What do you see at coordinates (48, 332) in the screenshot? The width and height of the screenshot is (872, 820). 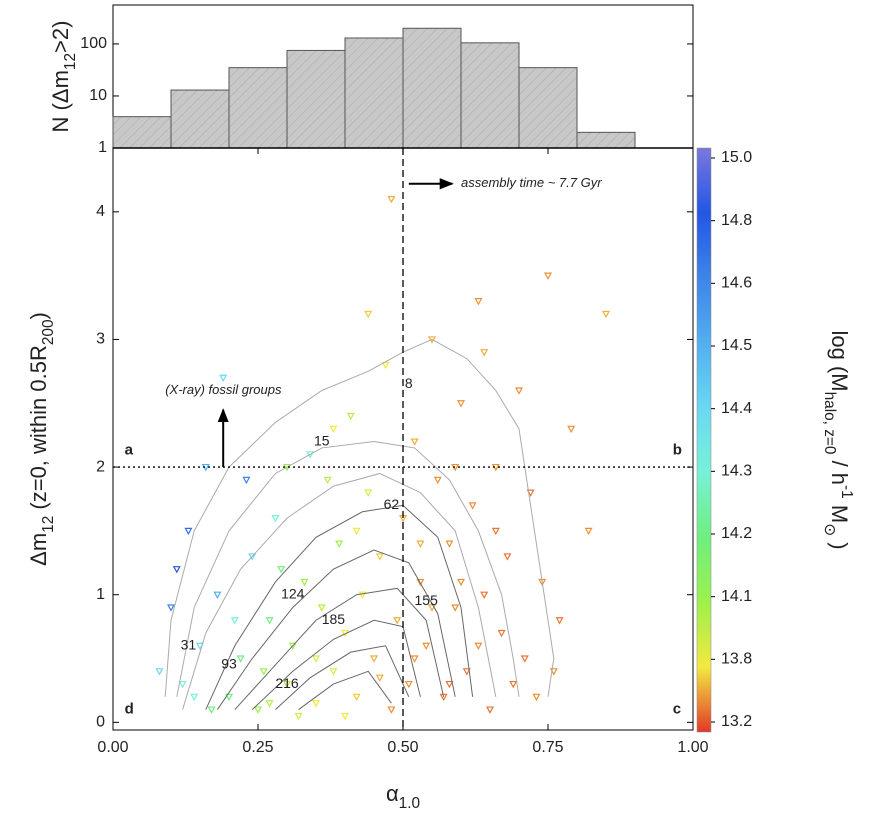 I see `label-part: 200` at bounding box center [48, 332].